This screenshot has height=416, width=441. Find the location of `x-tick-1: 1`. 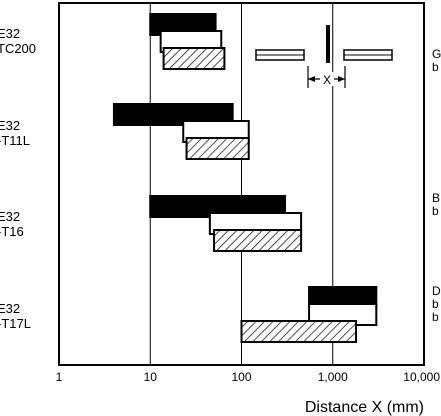

x-tick-1: 1 is located at coordinates (59, 377).